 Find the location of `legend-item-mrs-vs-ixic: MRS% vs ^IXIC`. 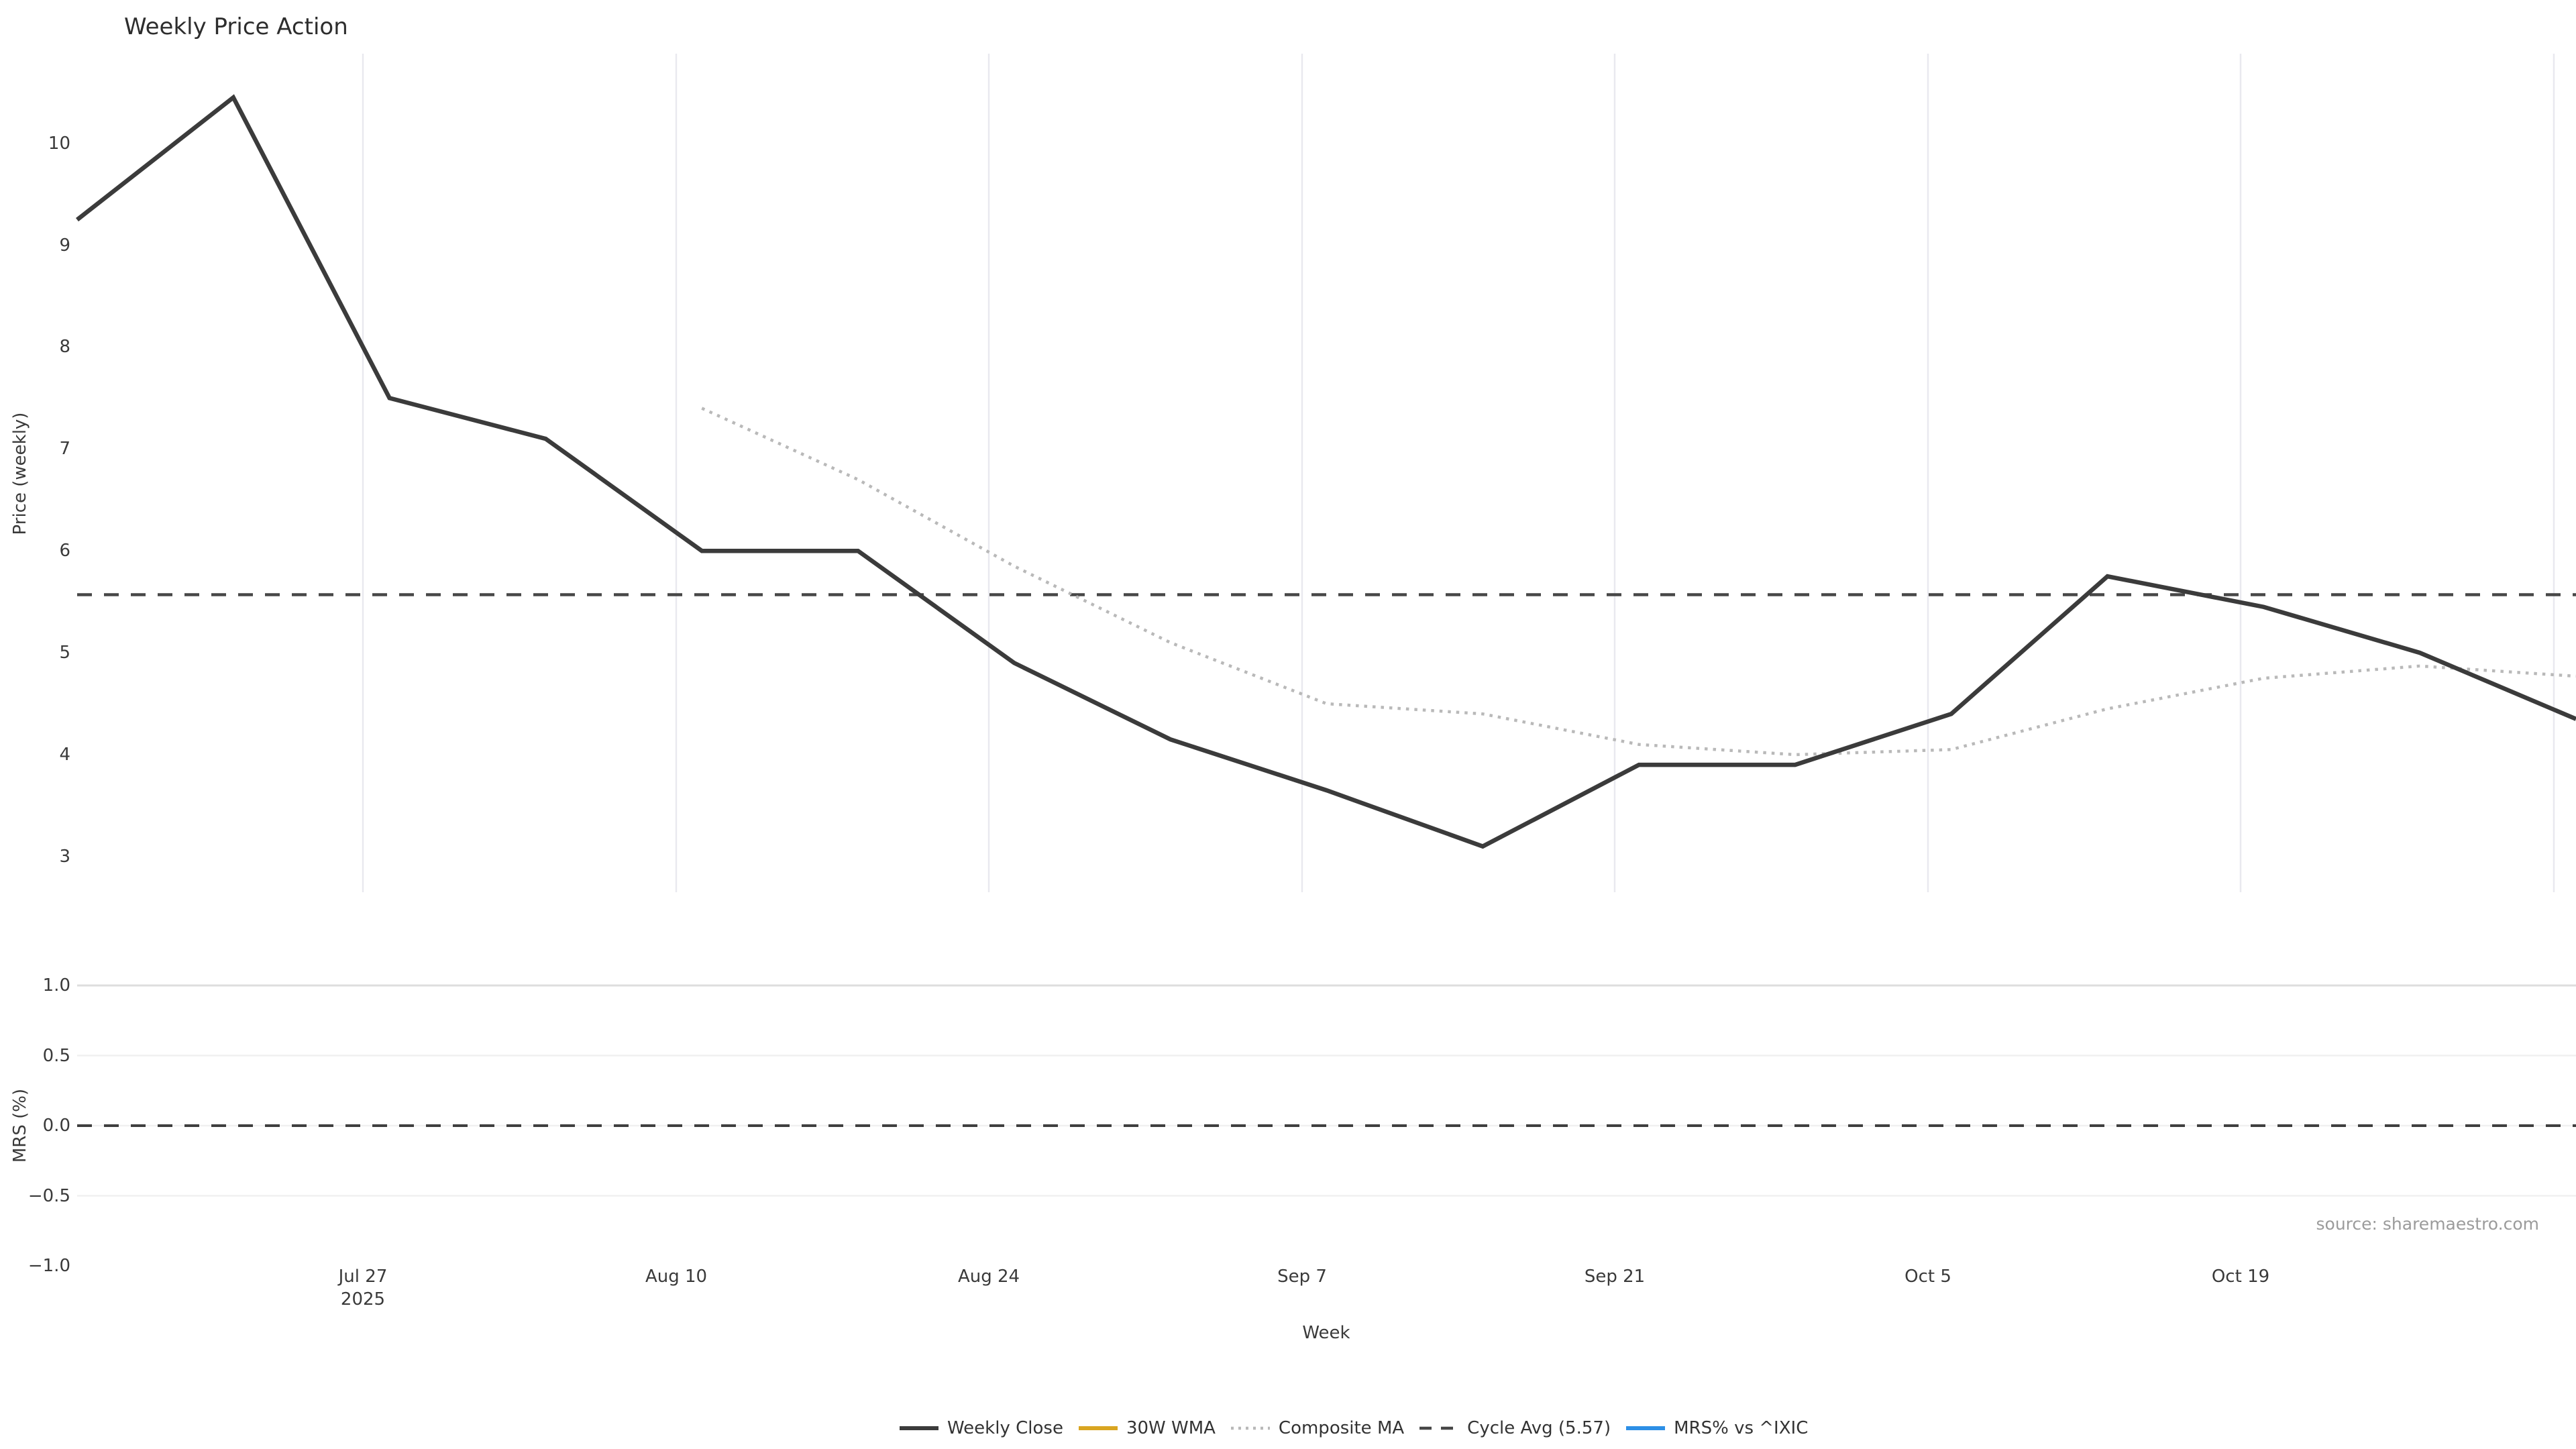

legend-item-mrs-vs-ixic: MRS% vs ^IXIC is located at coordinates (1716, 1428).